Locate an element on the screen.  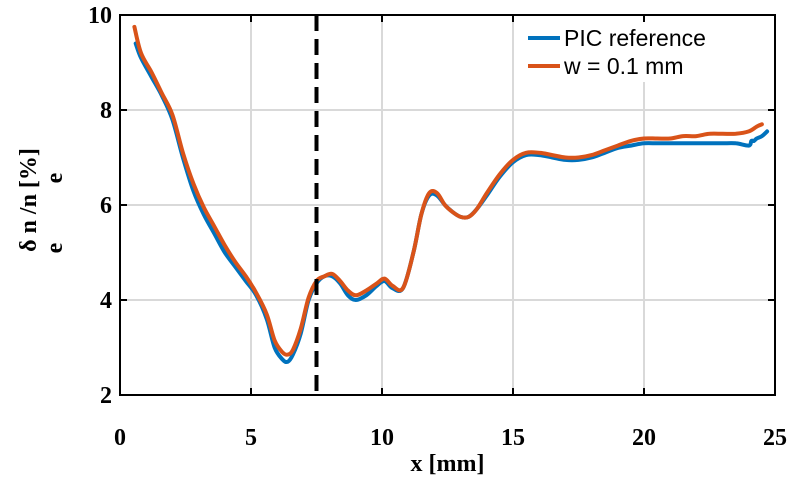
y-tick-label: 8 is located at coordinates (106, 111).